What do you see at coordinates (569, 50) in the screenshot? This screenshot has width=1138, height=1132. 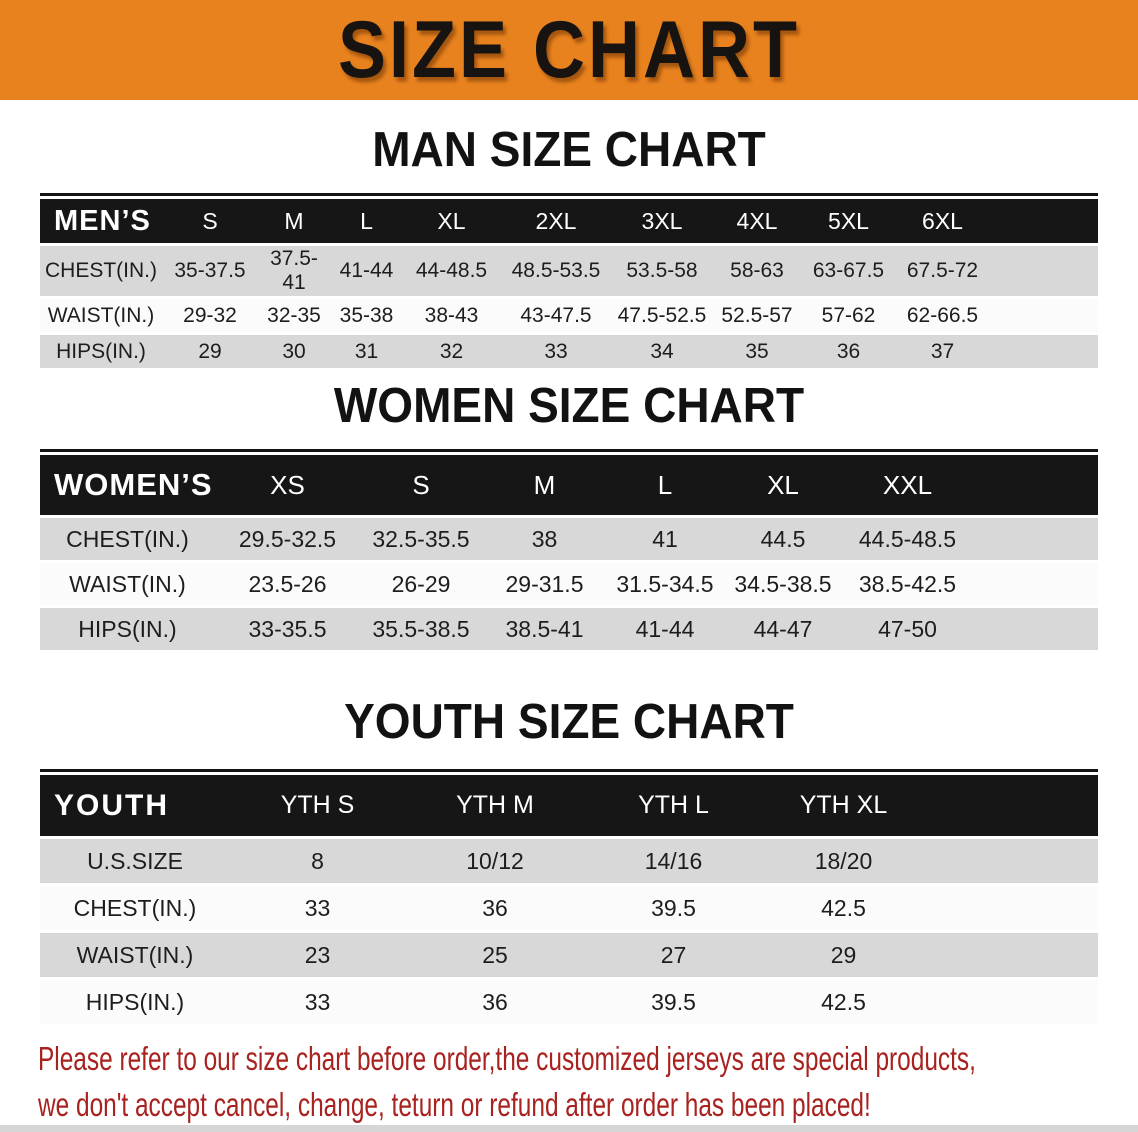 I see `size-chart-title: SIZE CHART` at bounding box center [569, 50].